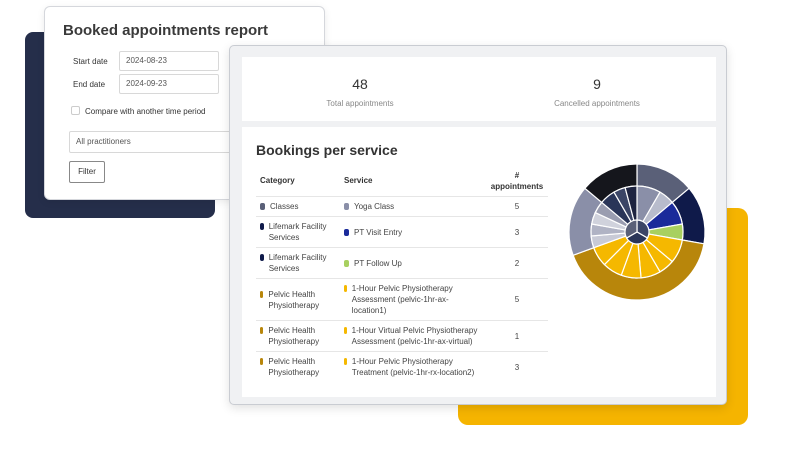  I want to click on date-input: 2024-09-23, so click(169, 84).